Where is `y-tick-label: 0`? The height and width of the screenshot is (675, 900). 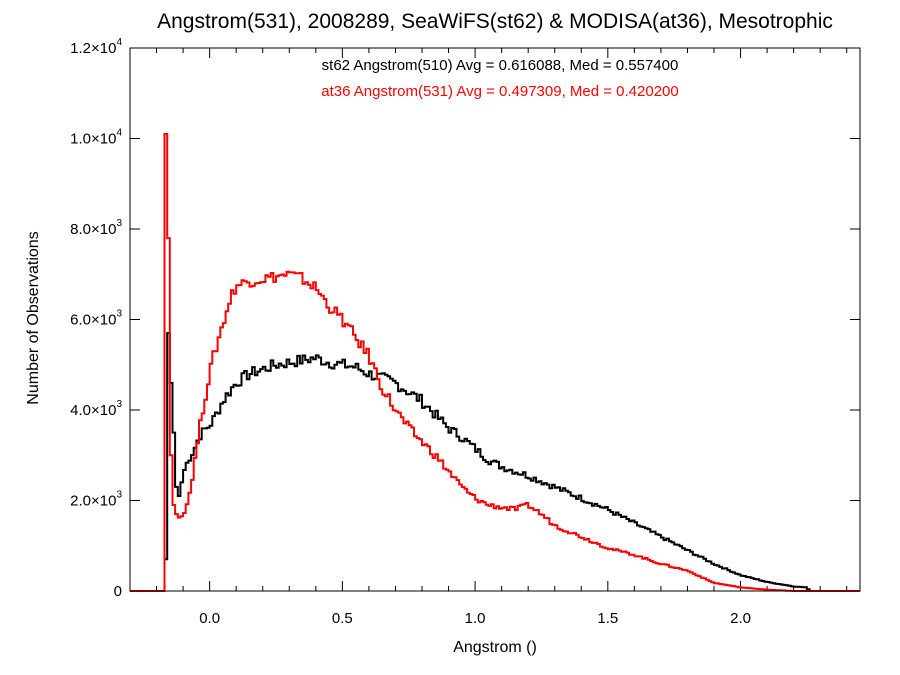
y-tick-label: 0 is located at coordinates (118, 591).